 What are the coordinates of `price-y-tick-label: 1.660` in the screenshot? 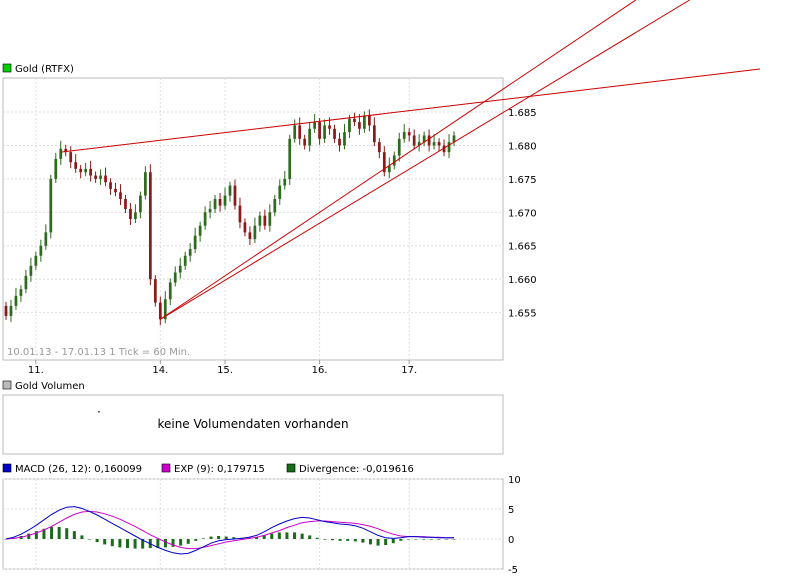 It's located at (522, 280).